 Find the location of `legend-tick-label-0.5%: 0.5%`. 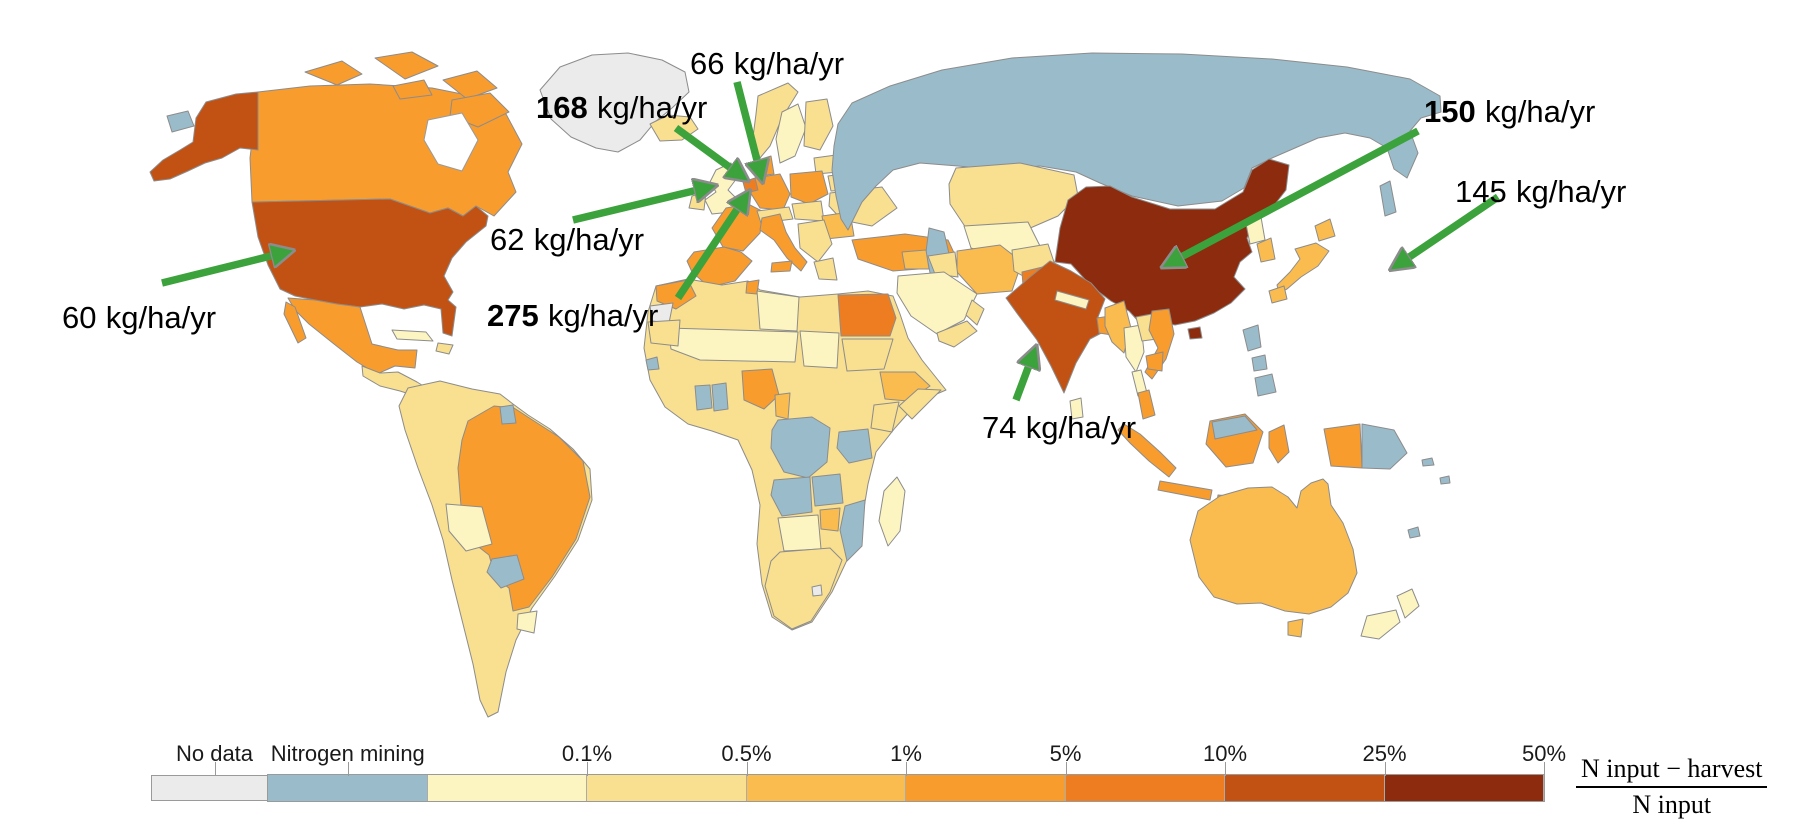

legend-tick-label-0.5%: 0.5% is located at coordinates (746, 753).